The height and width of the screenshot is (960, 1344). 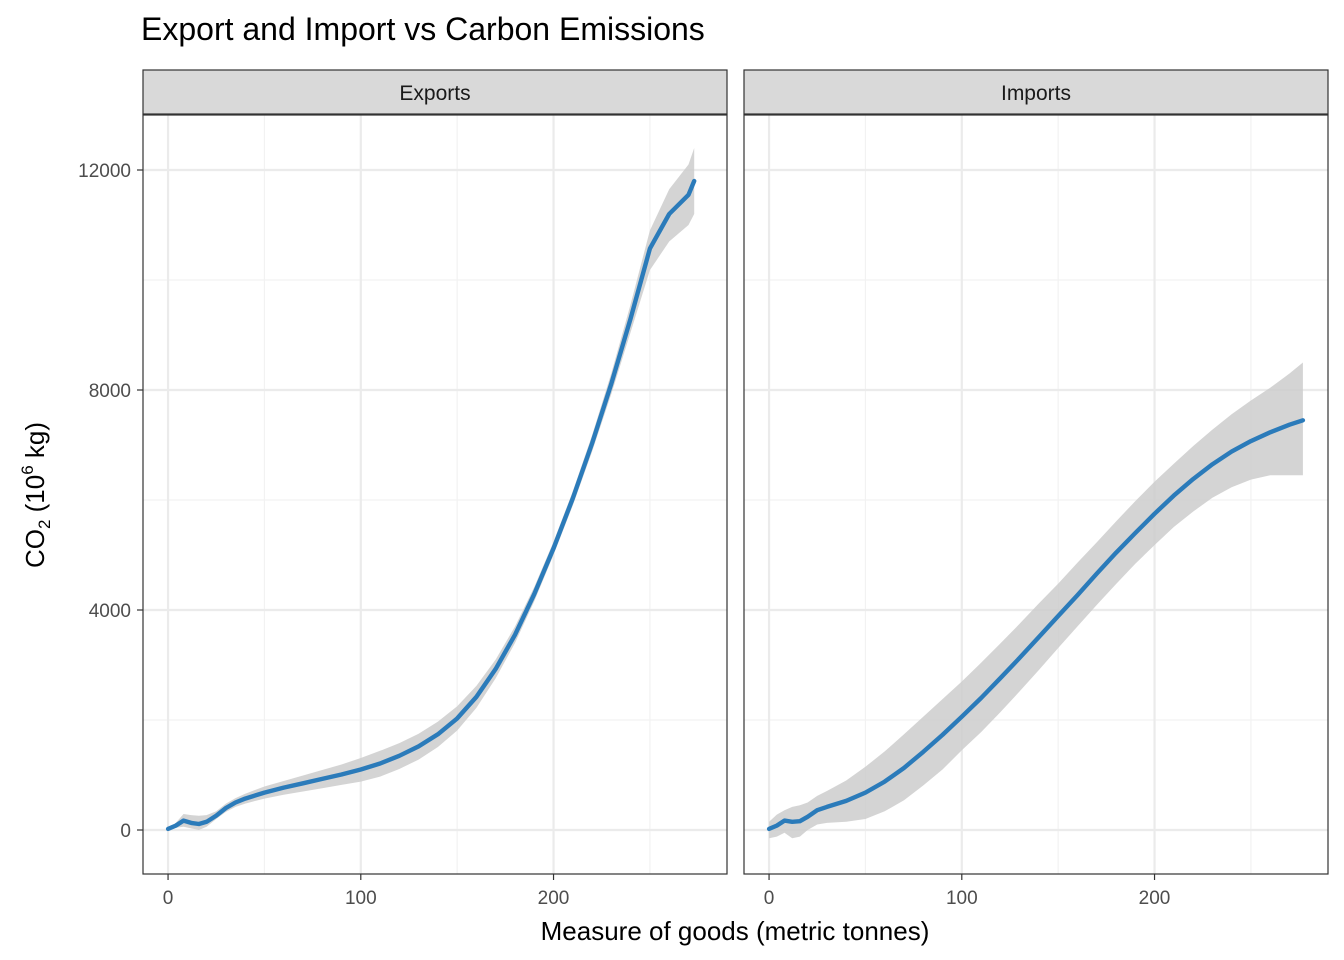 I want to click on chart-title: Export and Import vs Carbon Emissions, so click(x=423, y=29).